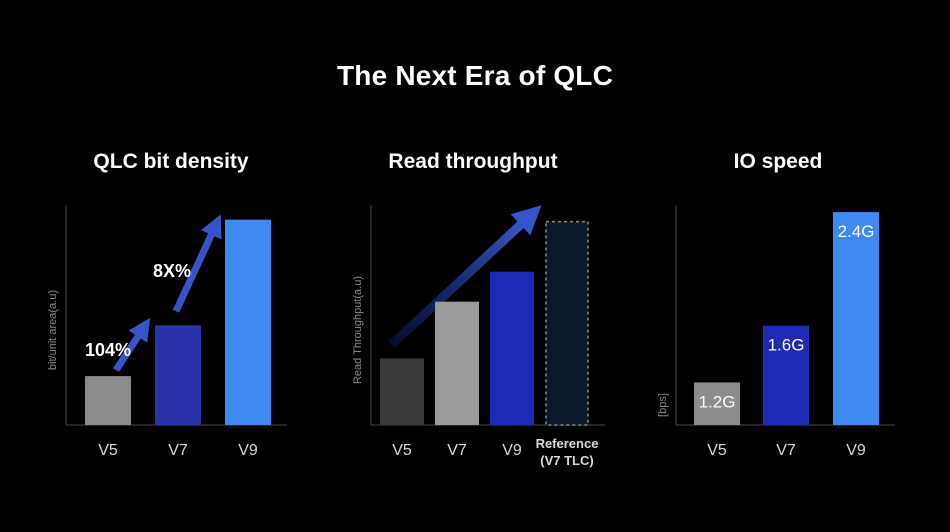  Describe the element at coordinates (475, 75) in the screenshot. I see `page-title: The Next Era of QLC` at that location.